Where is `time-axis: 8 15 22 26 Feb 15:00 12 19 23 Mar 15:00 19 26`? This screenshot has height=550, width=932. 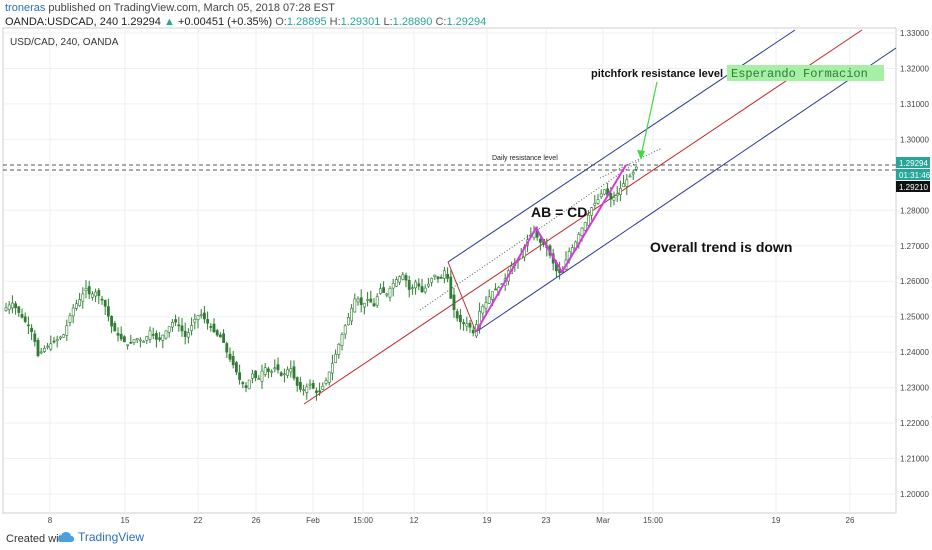
time-axis: 8 15 22 26 Feb 15:00 12 19 23 Mar 15:00 19 26 is located at coordinates (451, 520).